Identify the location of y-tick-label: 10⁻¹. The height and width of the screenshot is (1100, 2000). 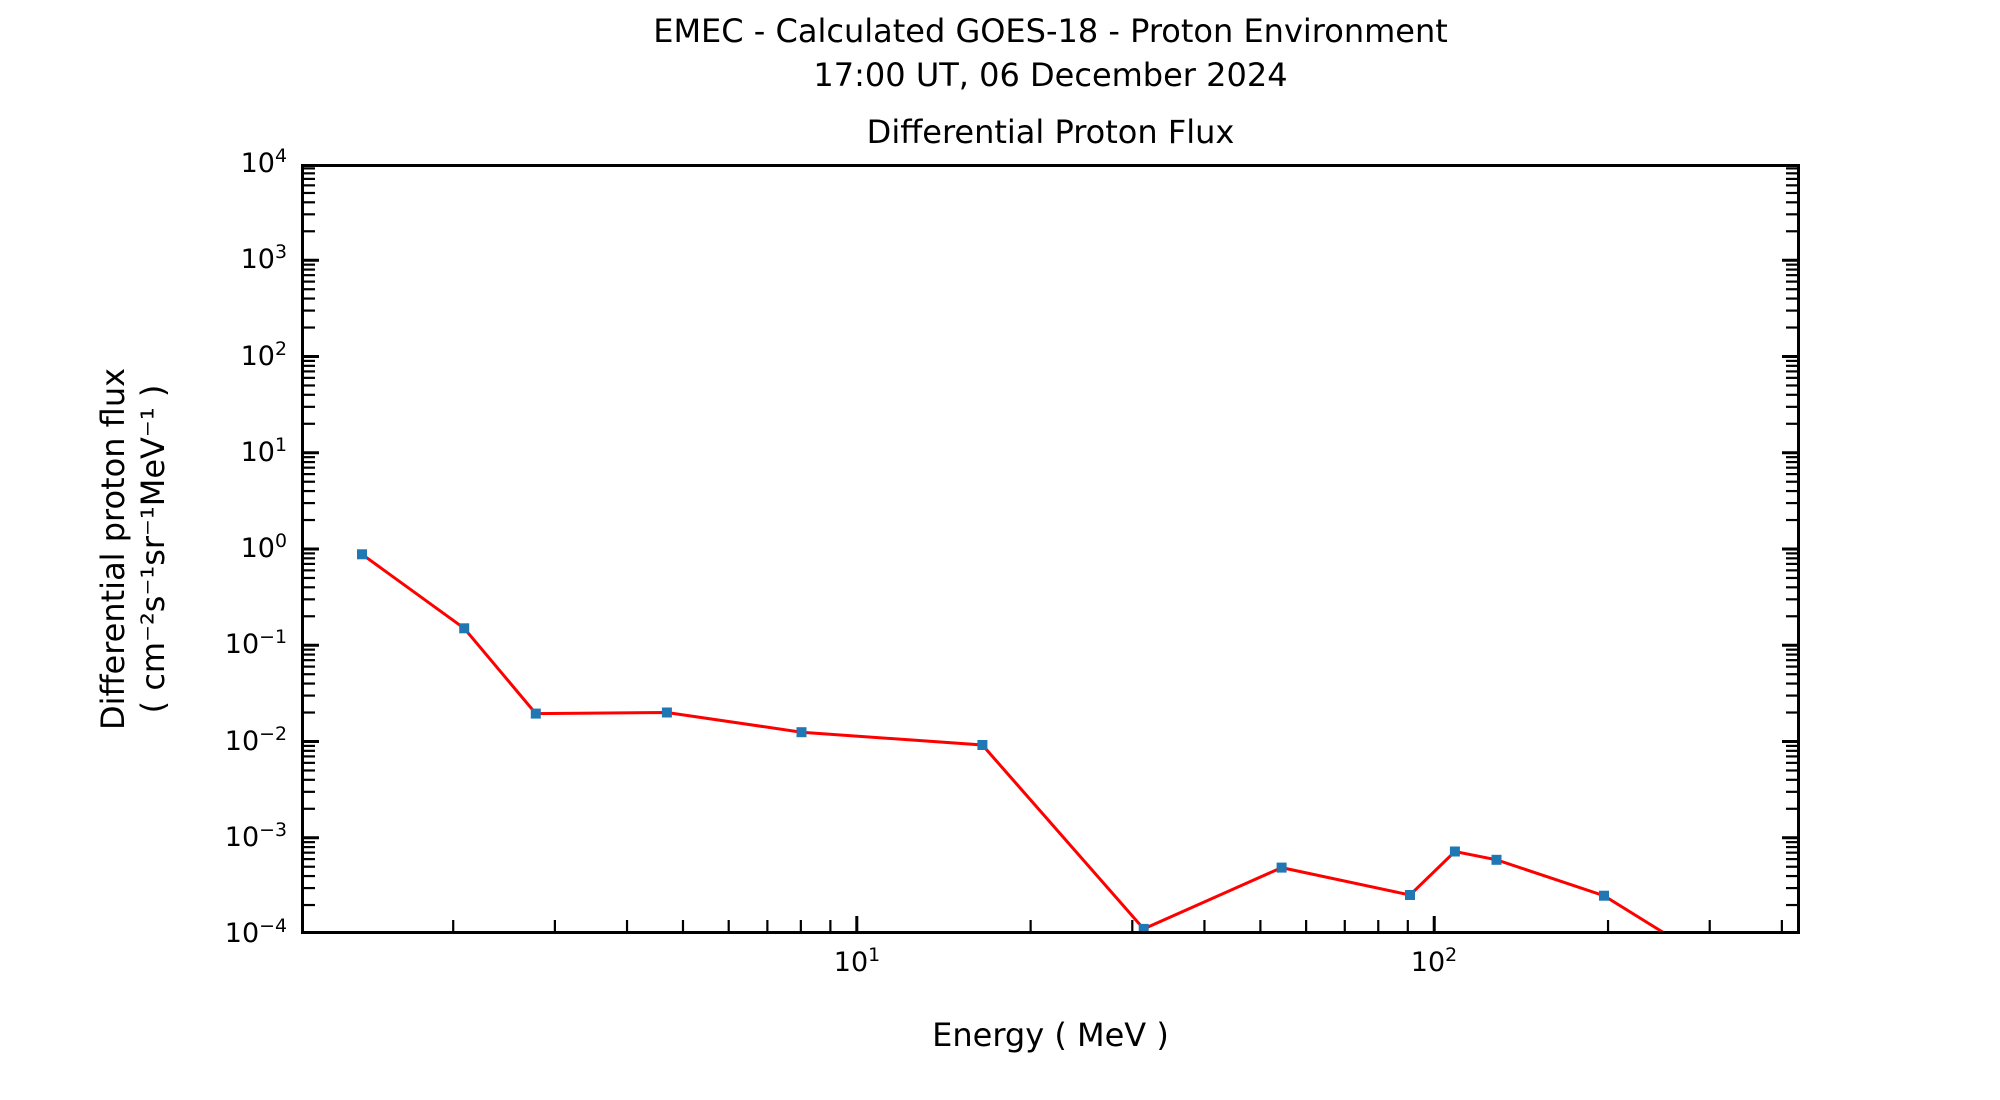
(255, 643).